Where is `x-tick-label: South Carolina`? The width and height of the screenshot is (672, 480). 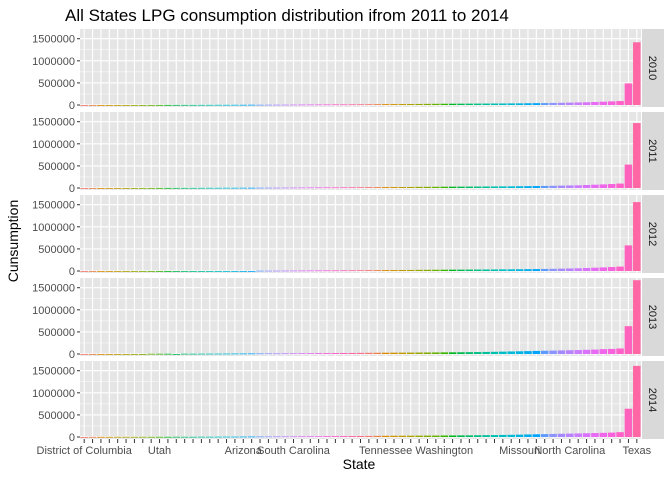
x-tick-label: South Carolina is located at coordinates (294, 451).